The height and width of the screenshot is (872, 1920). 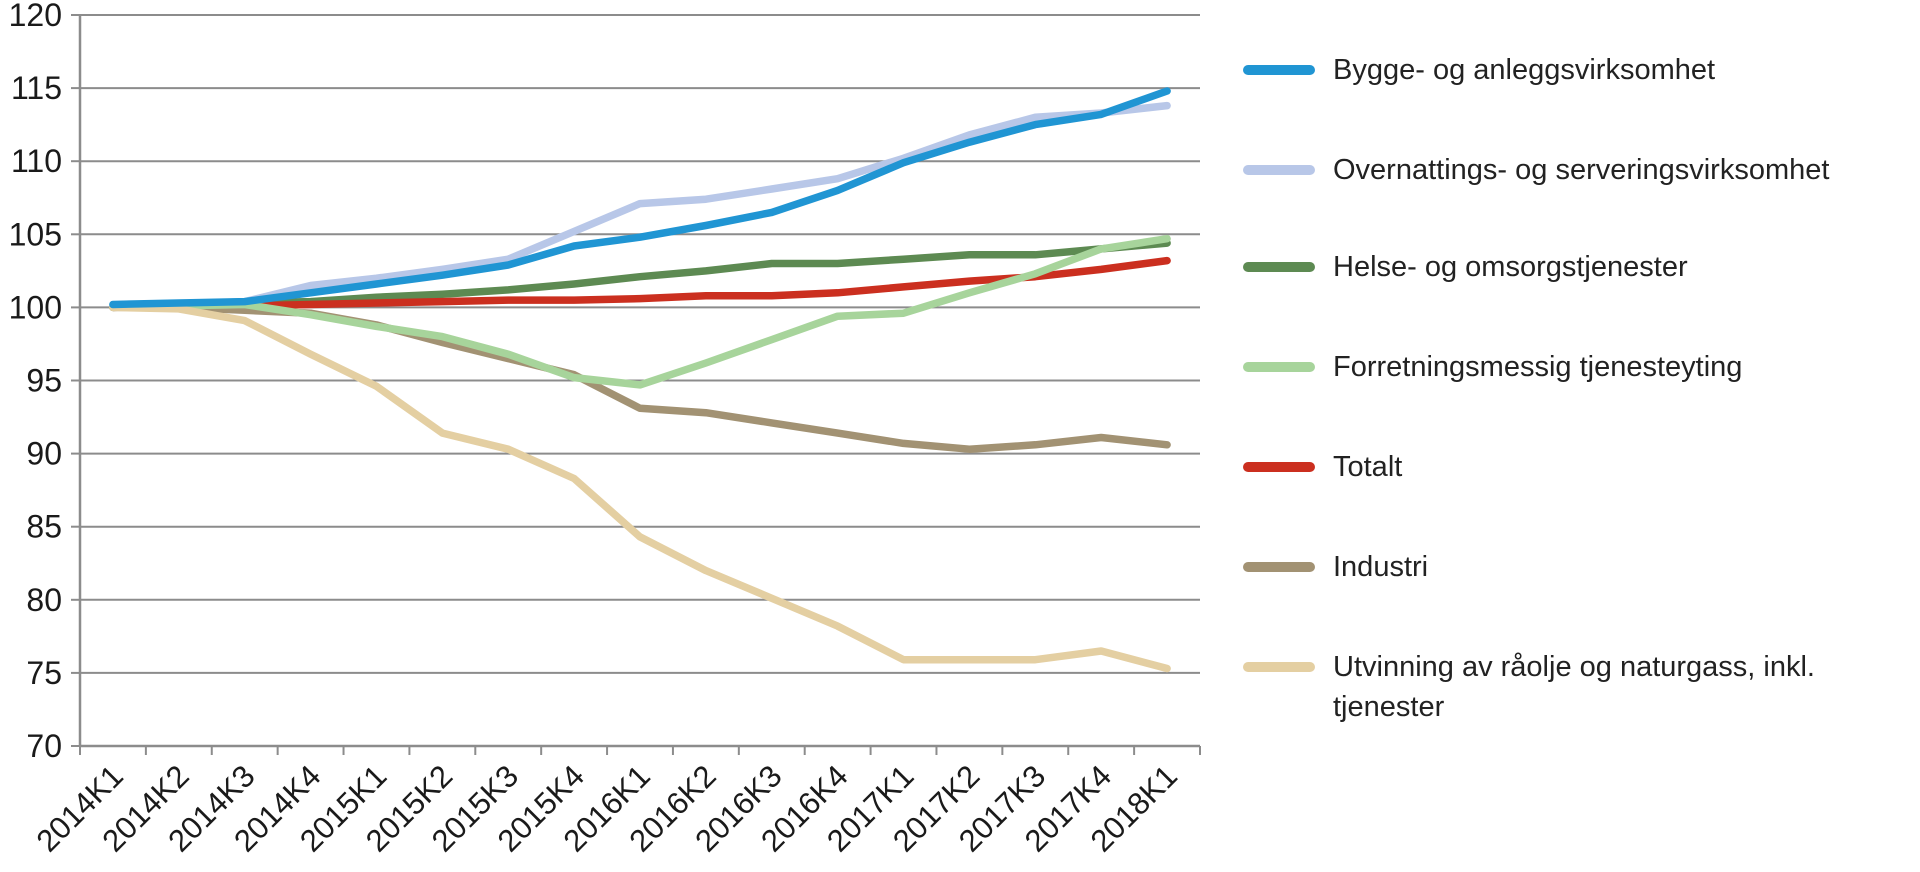 What do you see at coordinates (1581, 170) in the screenshot?
I see `legend-label: Overnattings- og serveringsvirksomhet` at bounding box center [1581, 170].